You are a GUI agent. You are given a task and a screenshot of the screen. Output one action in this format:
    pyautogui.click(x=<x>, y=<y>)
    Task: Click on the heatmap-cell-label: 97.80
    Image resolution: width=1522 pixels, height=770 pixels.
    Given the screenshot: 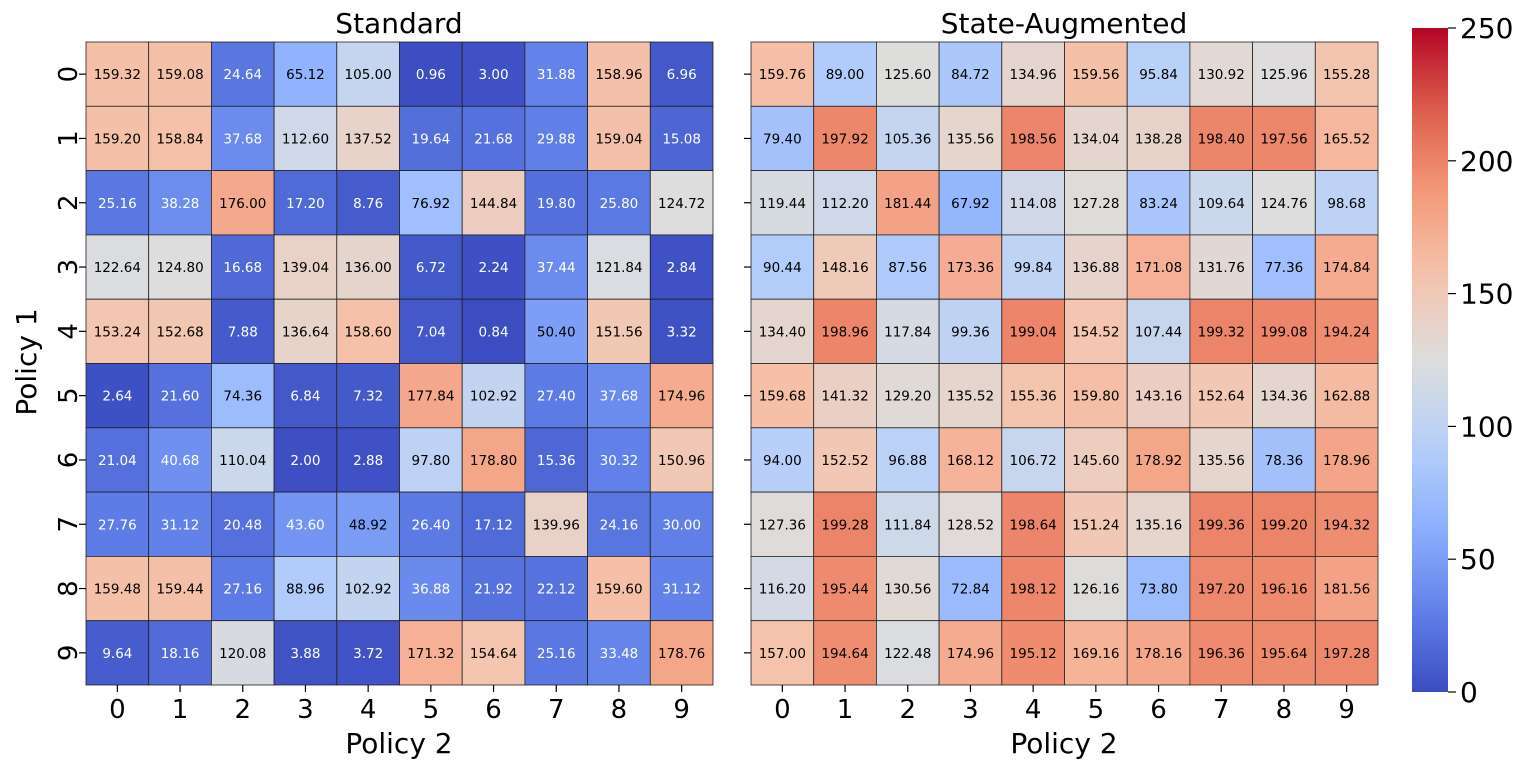 What is the action you would take?
    pyautogui.click(x=431, y=461)
    